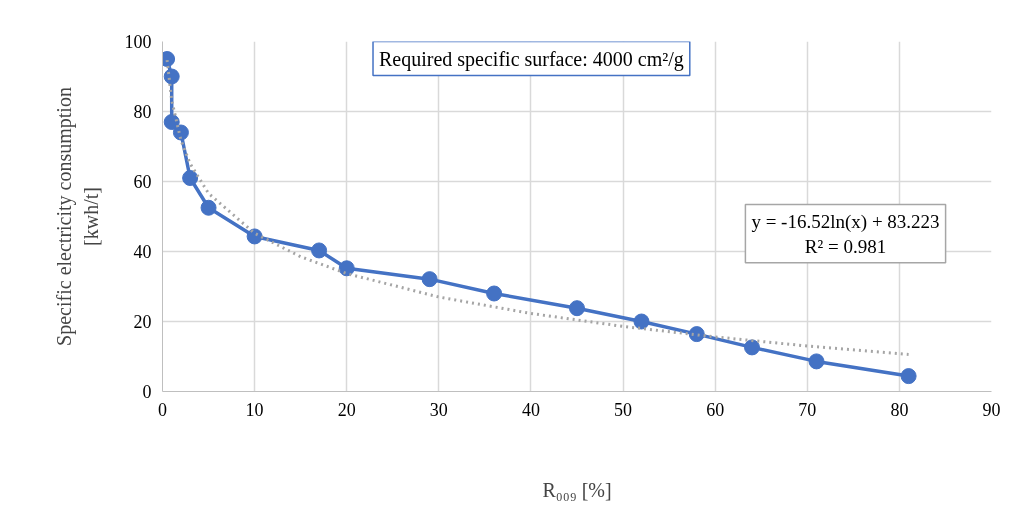  I want to click on x-tick-label: 40, so click(530, 409).